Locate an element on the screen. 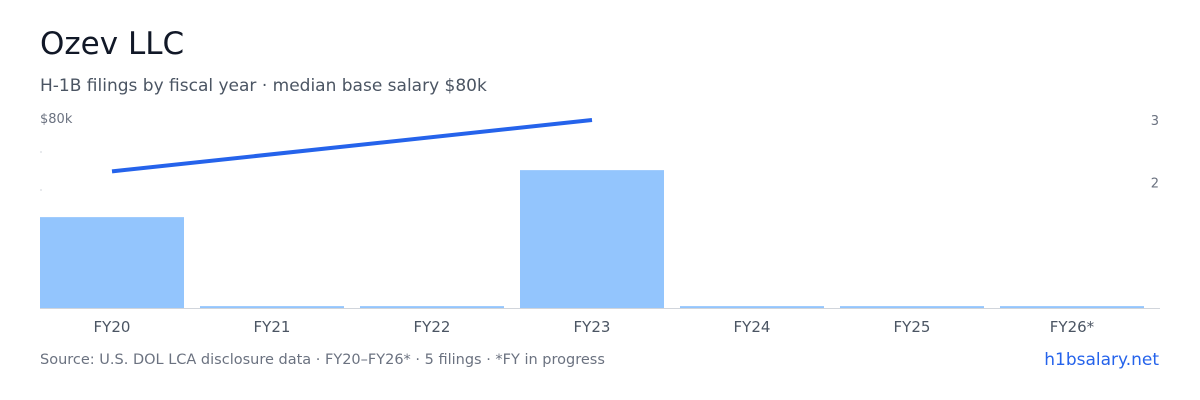 This screenshot has height=400, width=1200. x-tick-label: FY21 is located at coordinates (272, 327).